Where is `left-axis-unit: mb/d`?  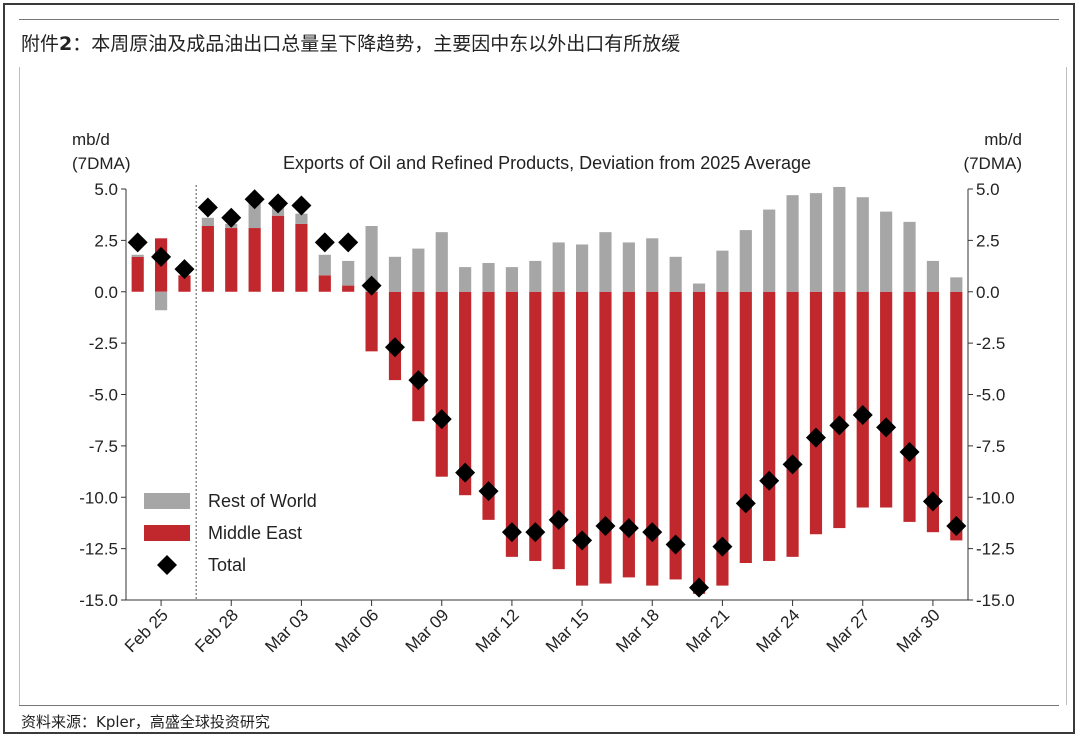 left-axis-unit: mb/d is located at coordinates (91, 139).